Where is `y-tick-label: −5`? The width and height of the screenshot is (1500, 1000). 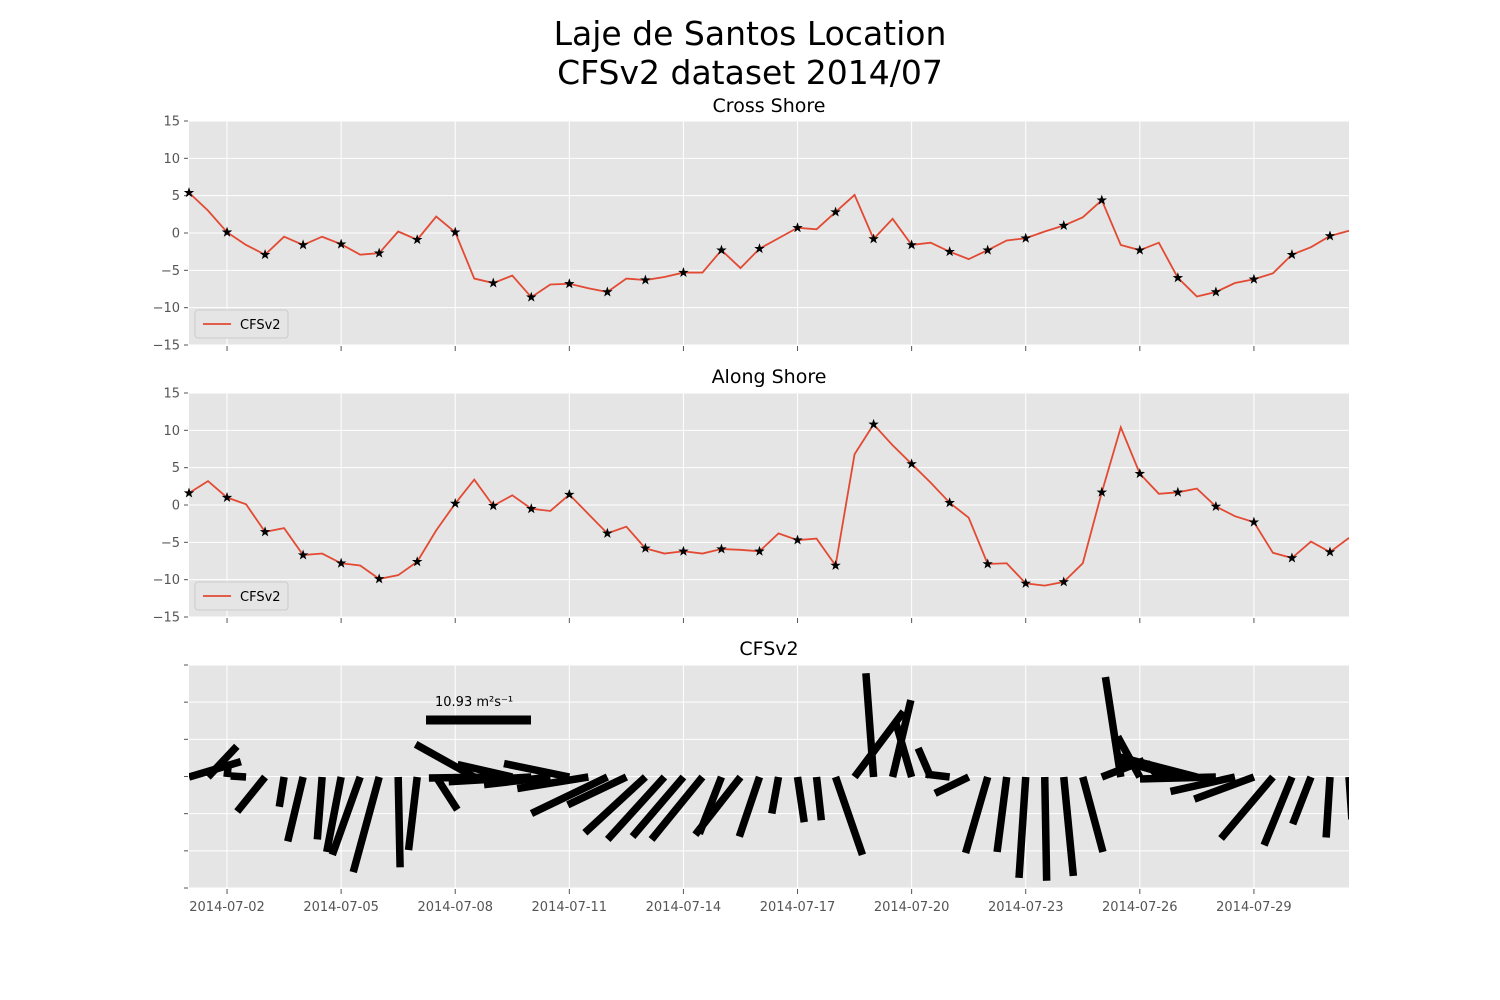 y-tick-label: −5 is located at coordinates (170, 271).